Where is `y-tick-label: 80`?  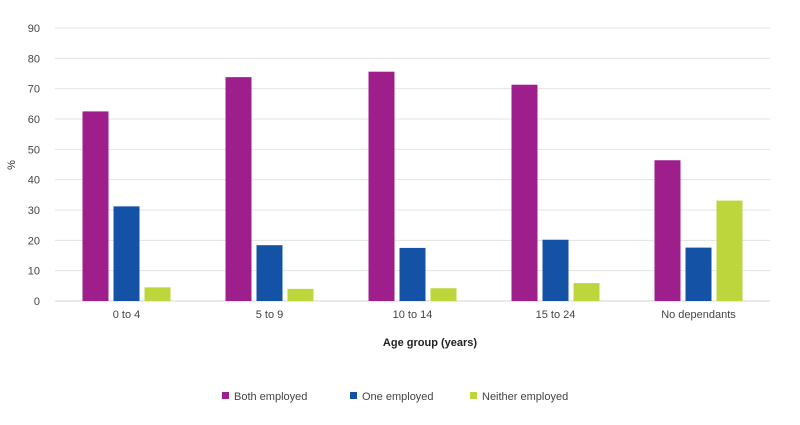
y-tick-label: 80 is located at coordinates (34, 59).